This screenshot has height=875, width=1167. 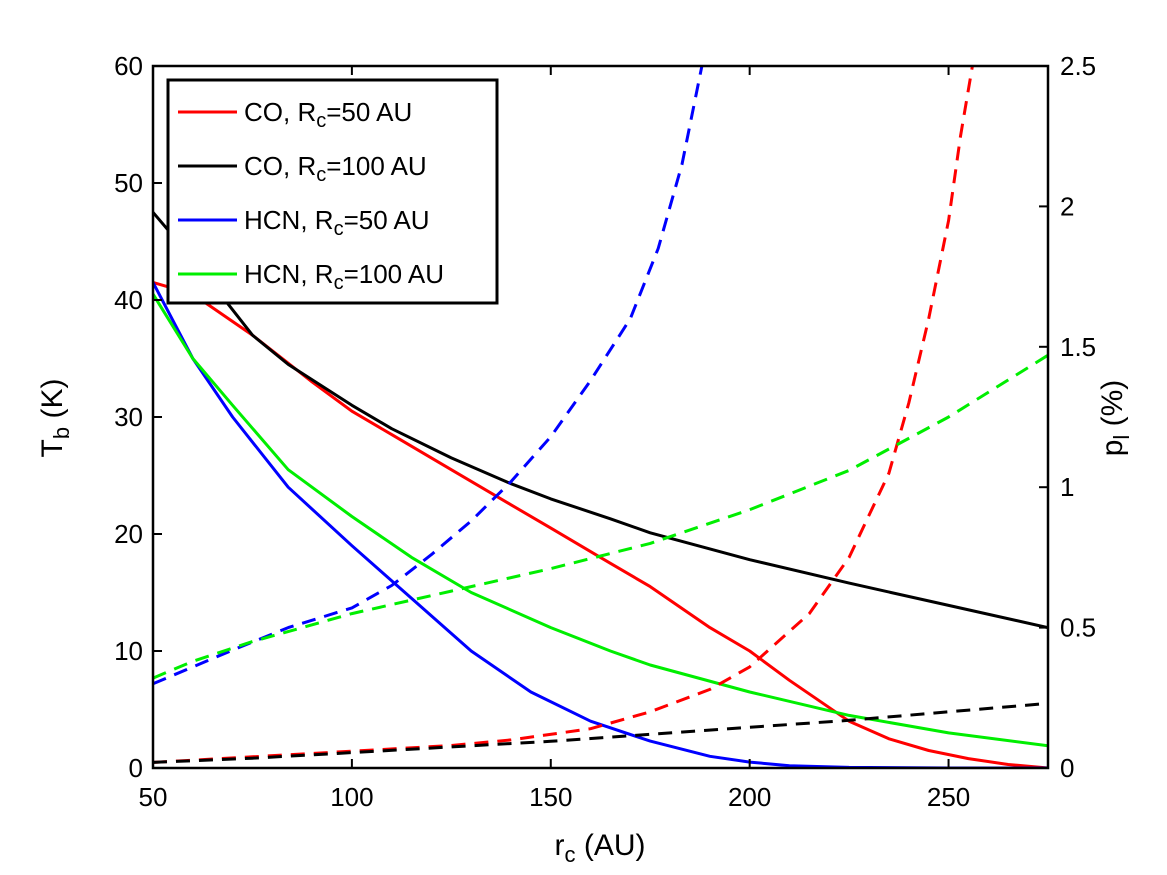 I want to click on legend-label: CO, Rc=50 AU, so click(x=328, y=114).